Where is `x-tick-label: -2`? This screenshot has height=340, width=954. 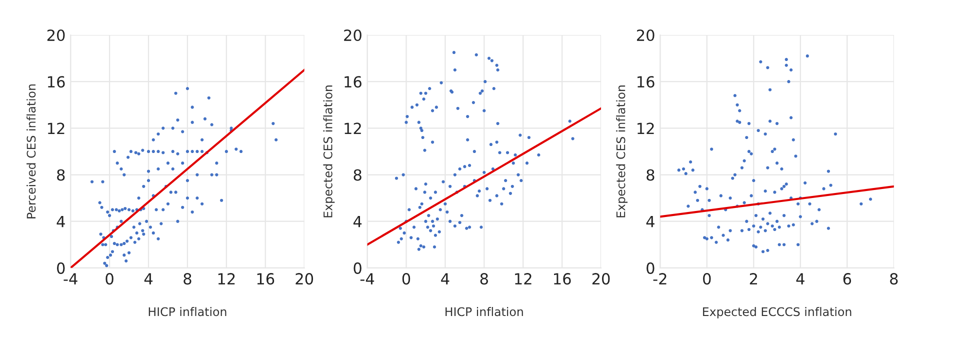
x-tick-label: -2 is located at coordinates (659, 278).